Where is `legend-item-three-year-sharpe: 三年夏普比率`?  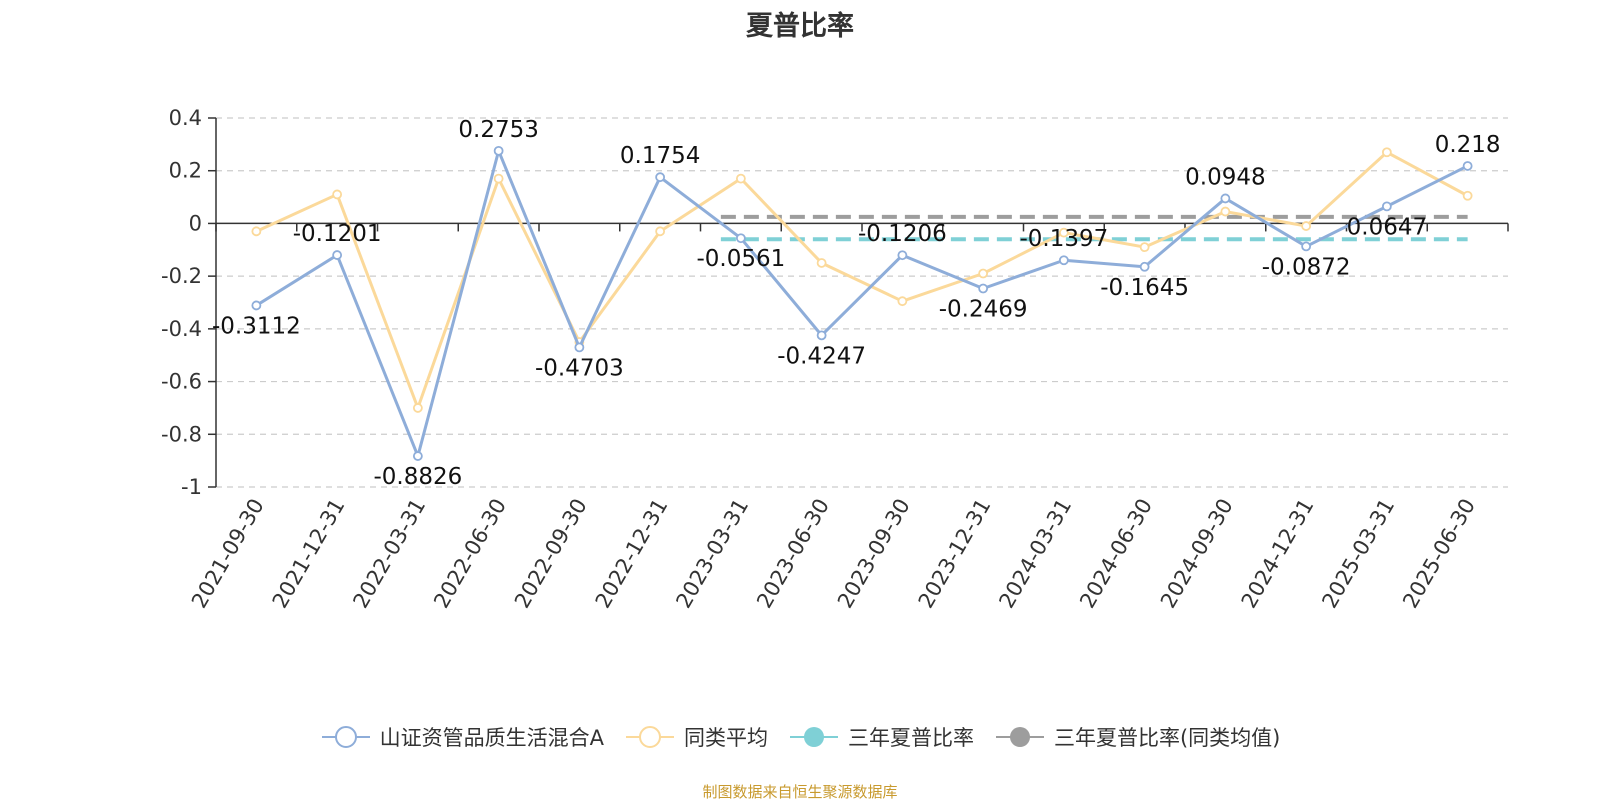
legend-item-three-year-sharpe: 三年夏普比率 is located at coordinates (881, 737).